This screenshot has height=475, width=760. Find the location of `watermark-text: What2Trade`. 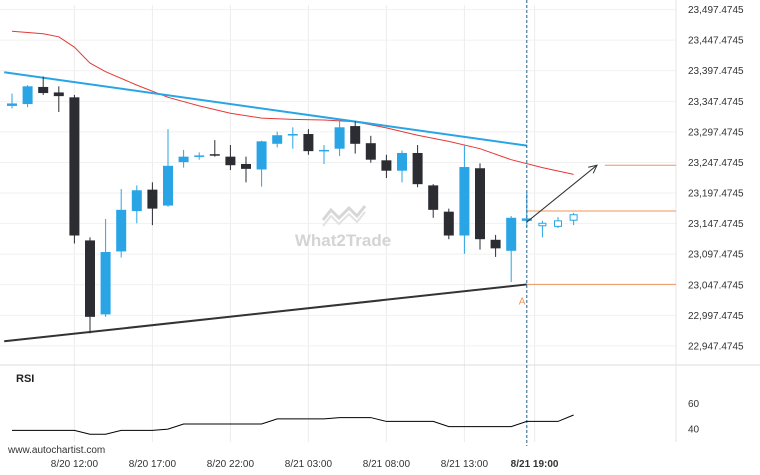

watermark-text: What2Trade is located at coordinates (343, 240).